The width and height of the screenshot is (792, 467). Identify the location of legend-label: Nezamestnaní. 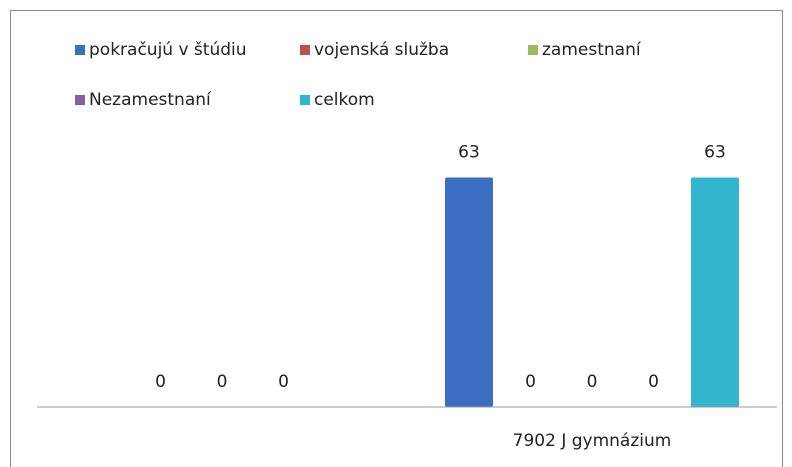
(150, 100).